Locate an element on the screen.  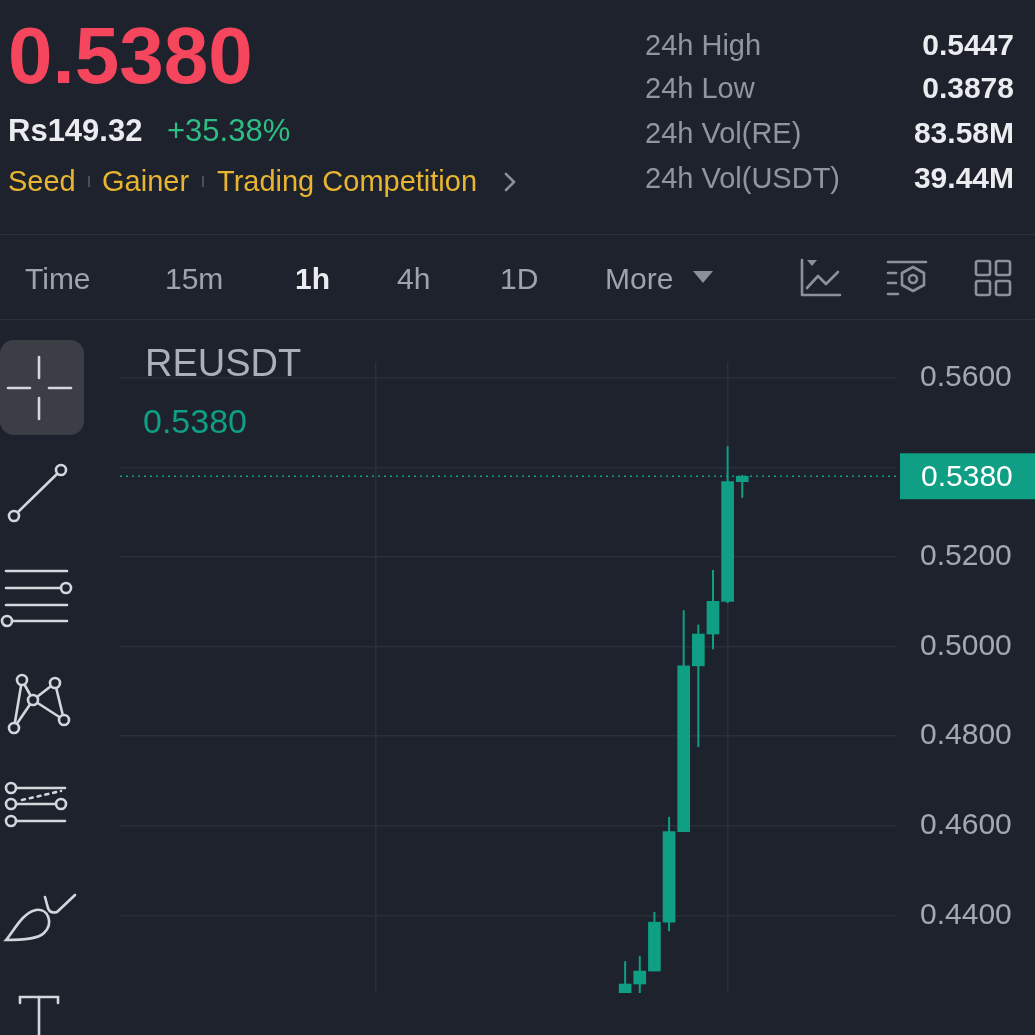
annotation: 0.5380 is located at coordinates (195, 421).